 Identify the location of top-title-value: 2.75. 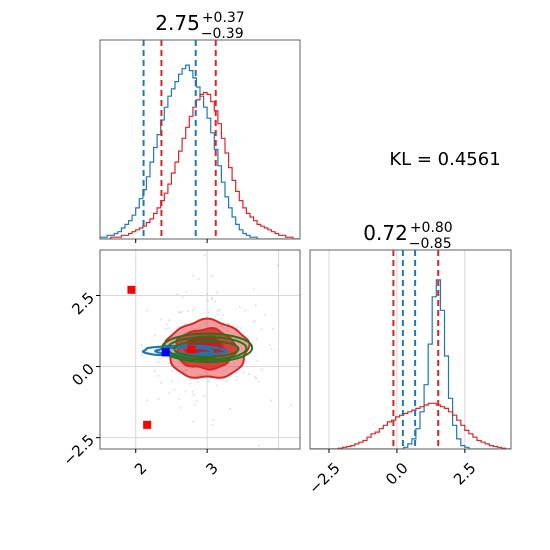
(177, 23).